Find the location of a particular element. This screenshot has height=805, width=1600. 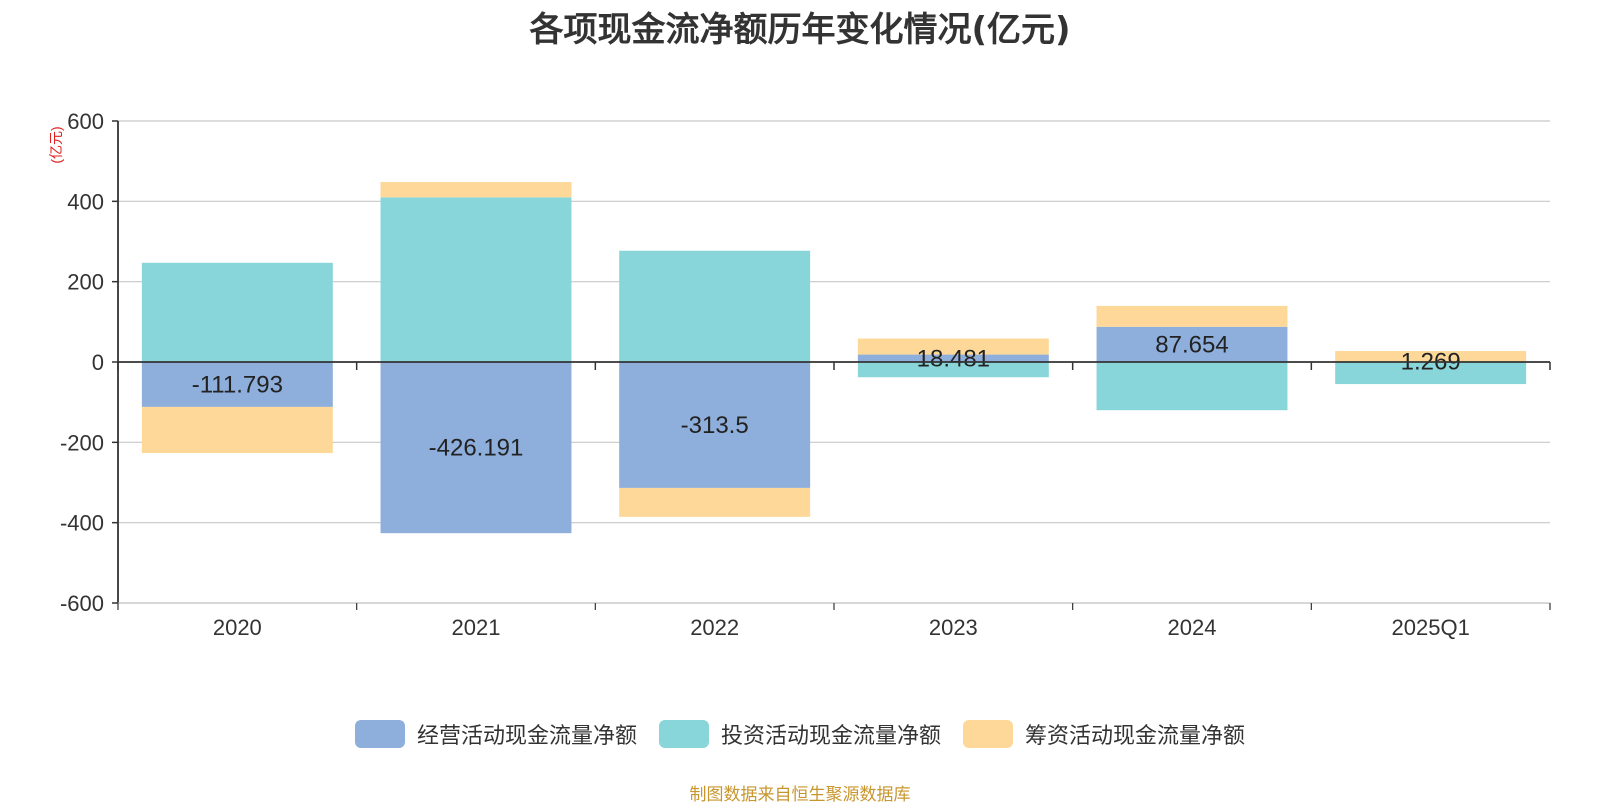

data-label: 18.481 is located at coordinates (953, 358).